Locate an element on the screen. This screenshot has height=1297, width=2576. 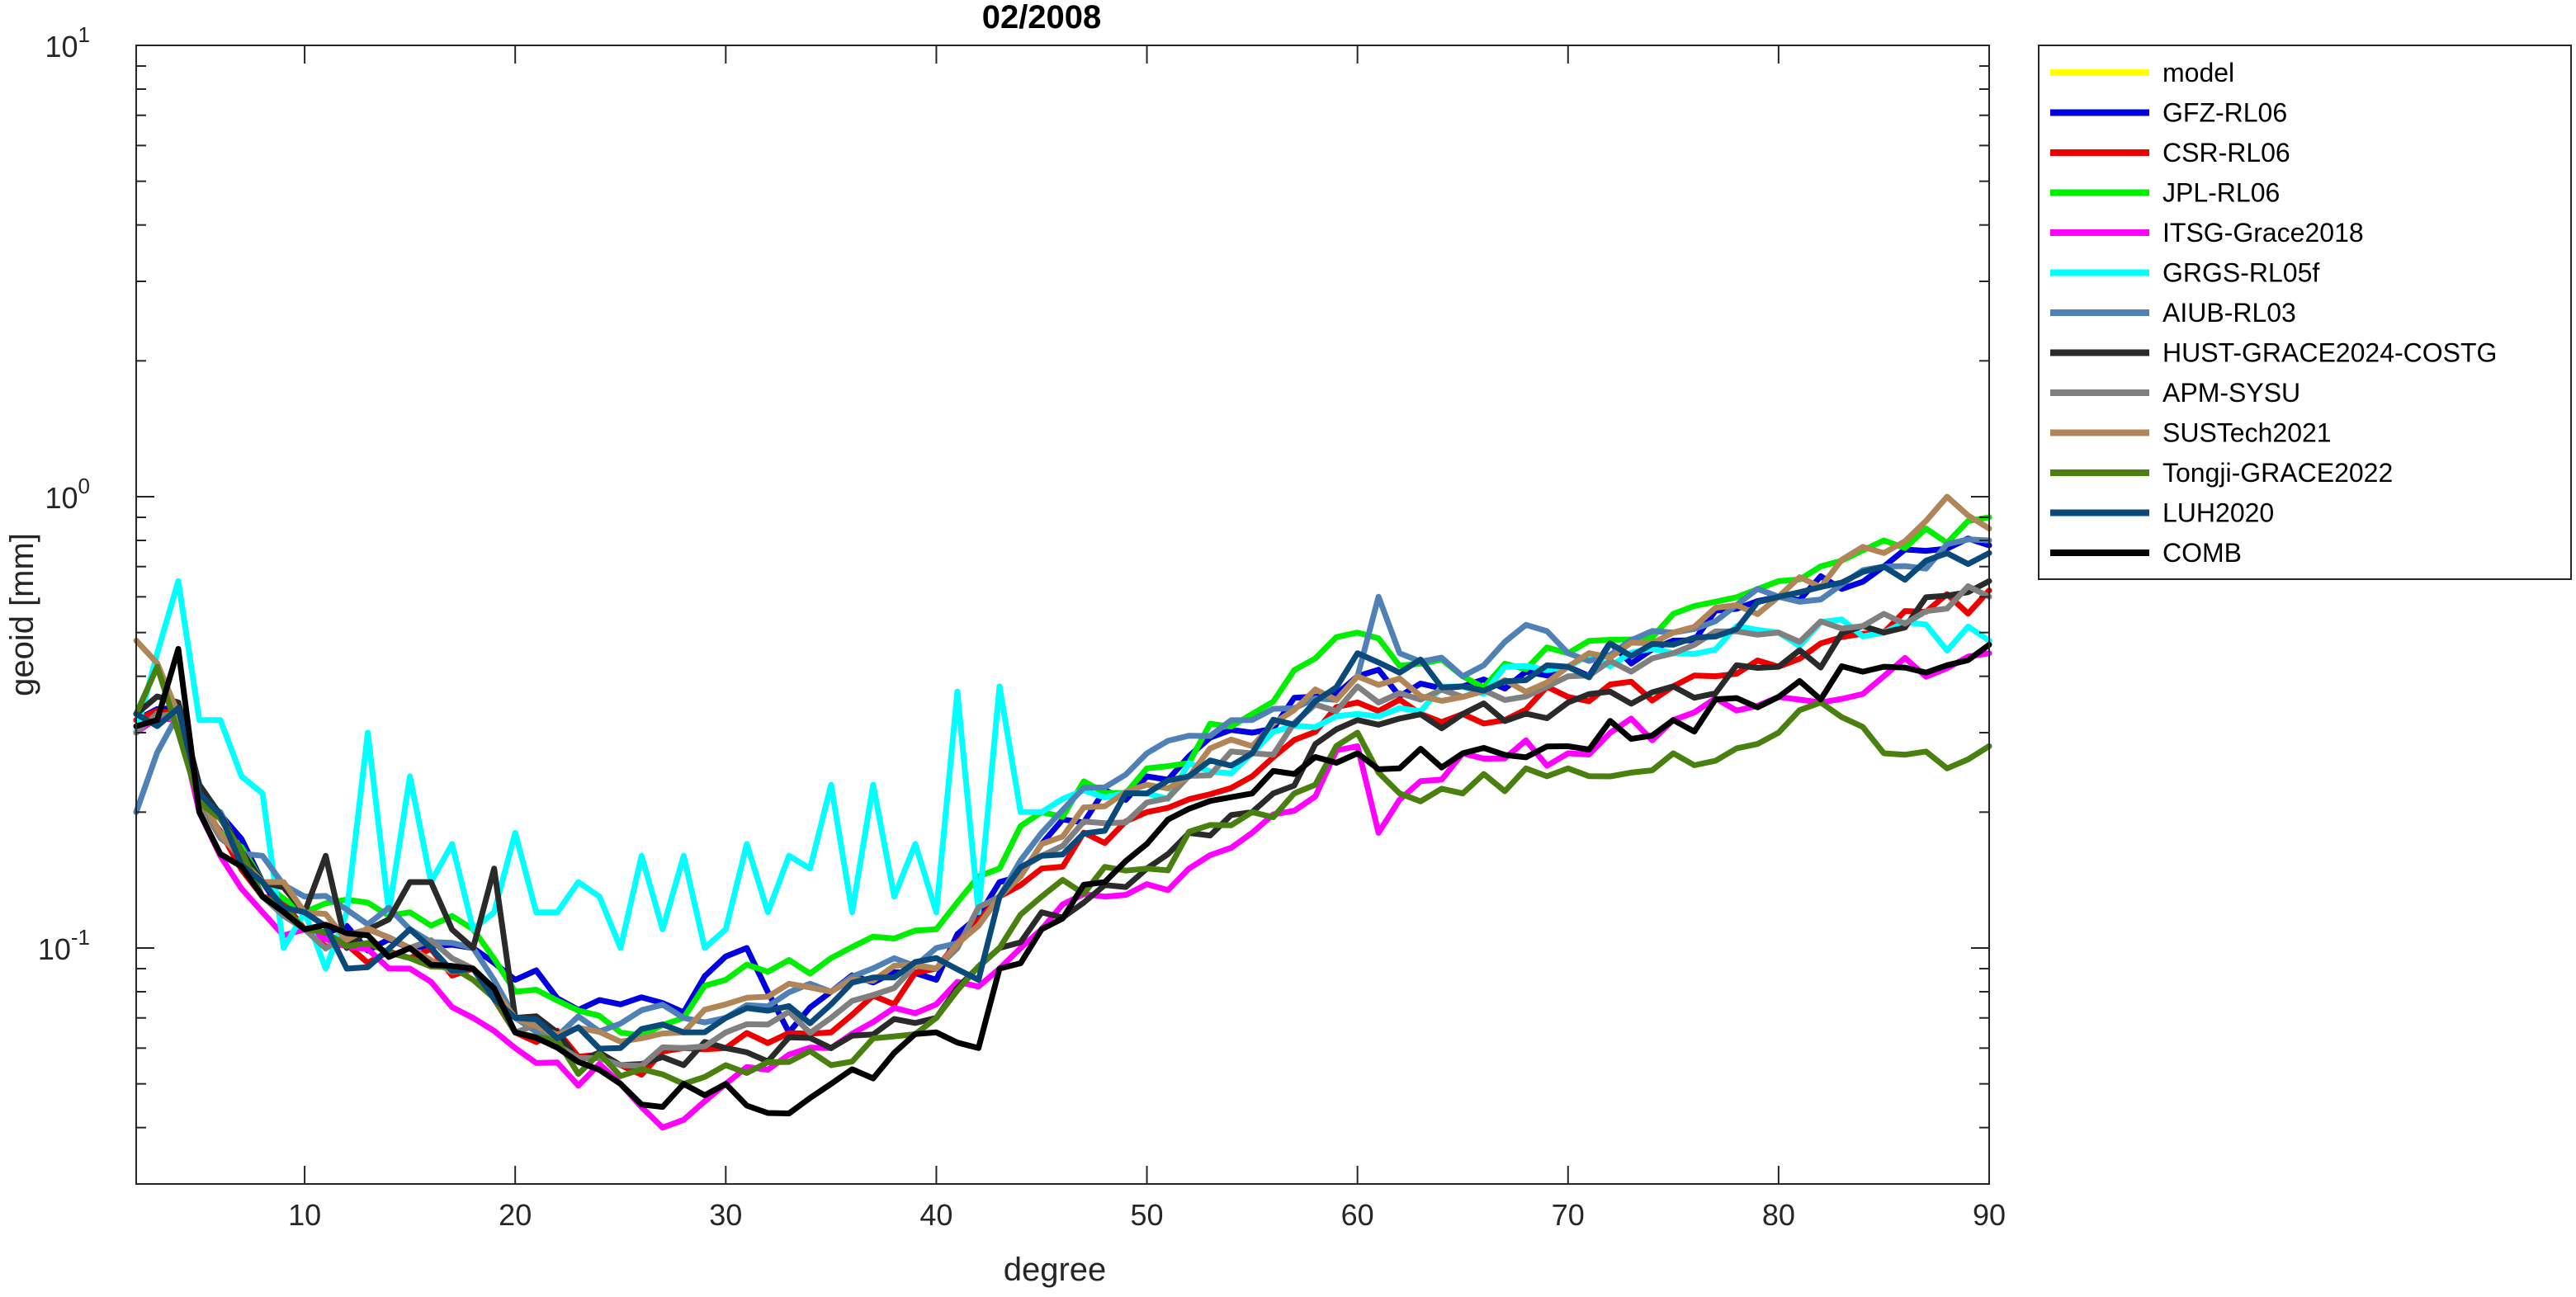
legend-label: GFZ-RL06 is located at coordinates (2224, 113).